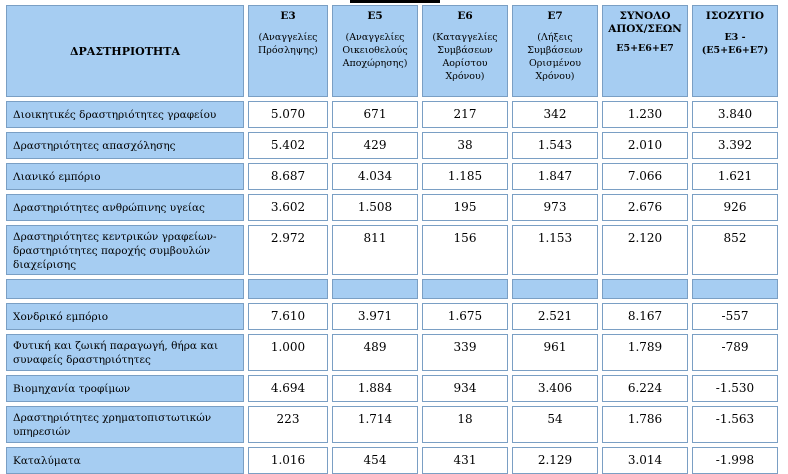  I want to click on header-balance: ΙΣΟΖΥΓΙΟ Ε3 - (Ε5+Ε6+Ε7), so click(735, 51).